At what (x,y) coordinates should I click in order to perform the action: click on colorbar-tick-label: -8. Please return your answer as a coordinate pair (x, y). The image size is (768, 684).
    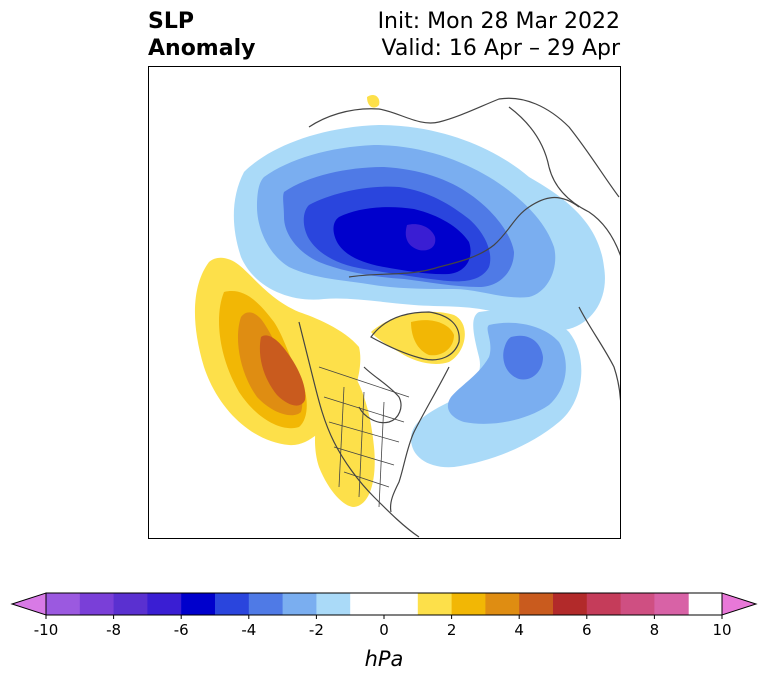
    Looking at the image, I should click on (113, 630).